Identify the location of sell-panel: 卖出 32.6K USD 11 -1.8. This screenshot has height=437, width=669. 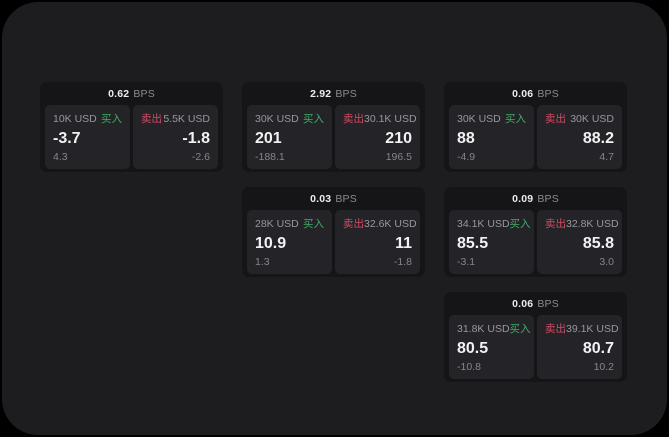
(377, 242).